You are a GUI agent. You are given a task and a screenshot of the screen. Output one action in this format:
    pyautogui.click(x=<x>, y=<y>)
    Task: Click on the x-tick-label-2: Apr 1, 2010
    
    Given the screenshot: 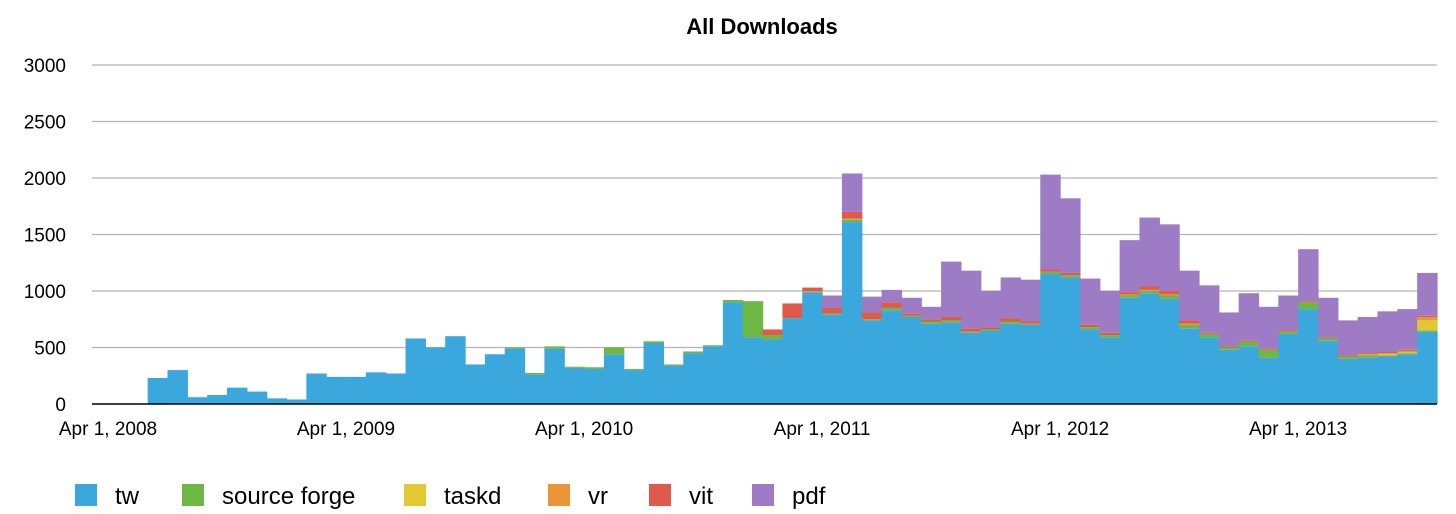 What is the action you would take?
    pyautogui.click(x=584, y=429)
    